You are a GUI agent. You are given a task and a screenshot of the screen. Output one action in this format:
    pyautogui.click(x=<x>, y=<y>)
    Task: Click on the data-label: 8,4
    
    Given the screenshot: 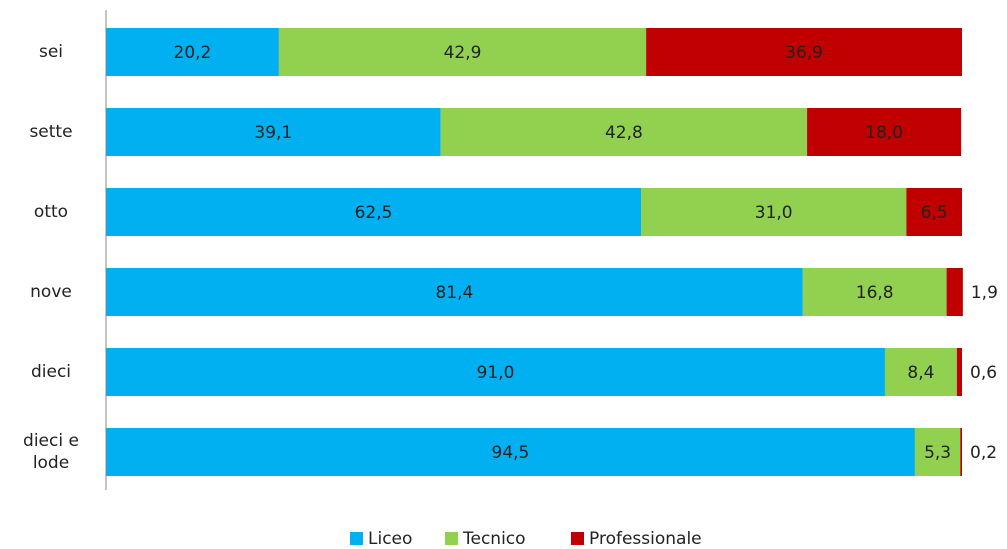 What is the action you would take?
    pyautogui.click(x=920, y=373)
    